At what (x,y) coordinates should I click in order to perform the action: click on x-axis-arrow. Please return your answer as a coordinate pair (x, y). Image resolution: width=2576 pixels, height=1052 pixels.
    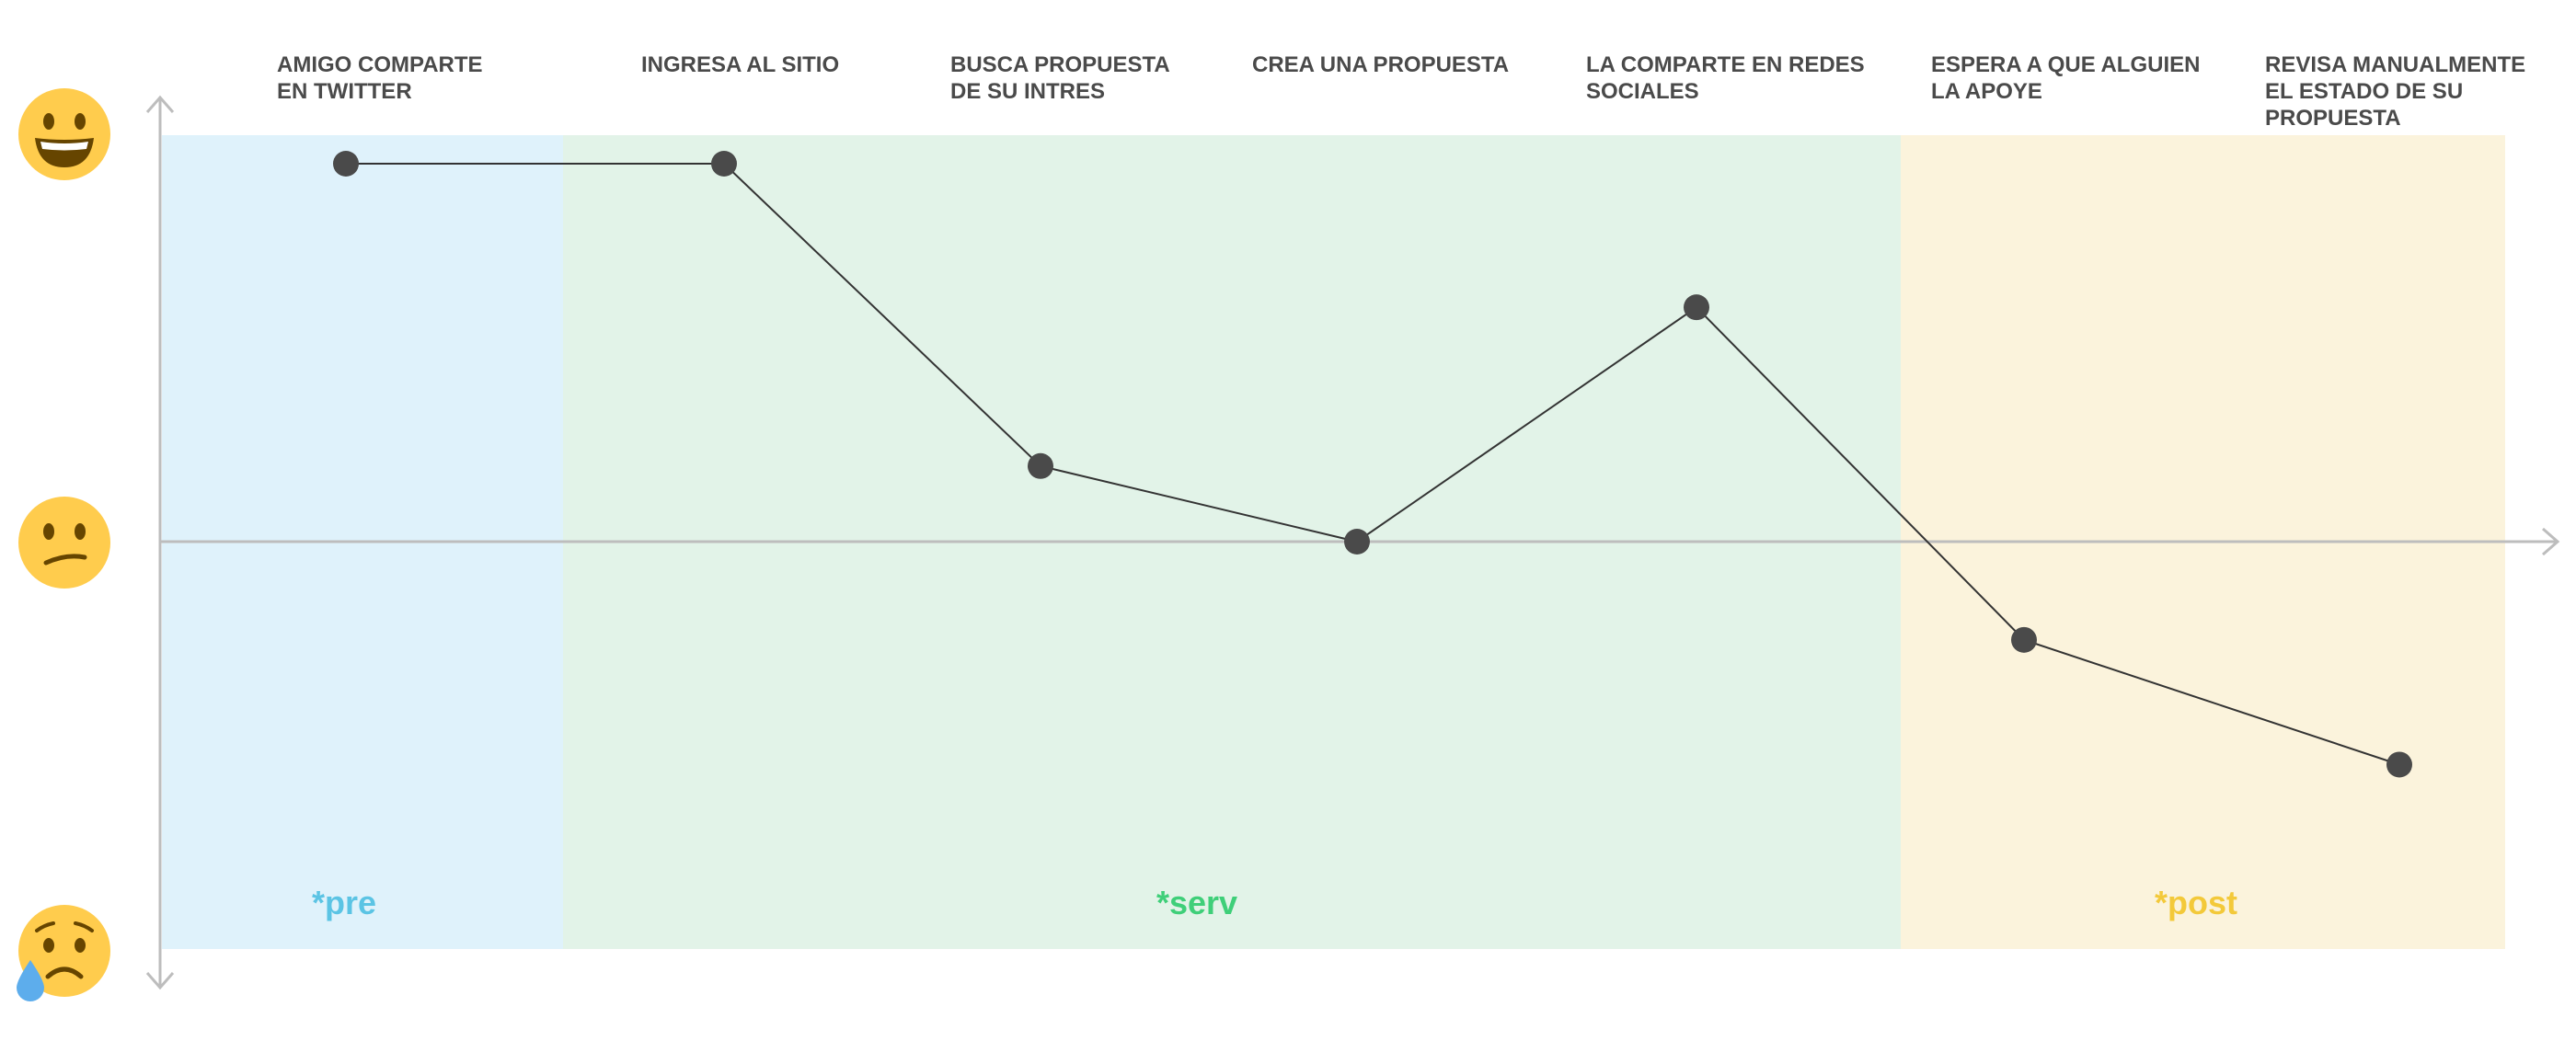
    Looking at the image, I should click on (2551, 541).